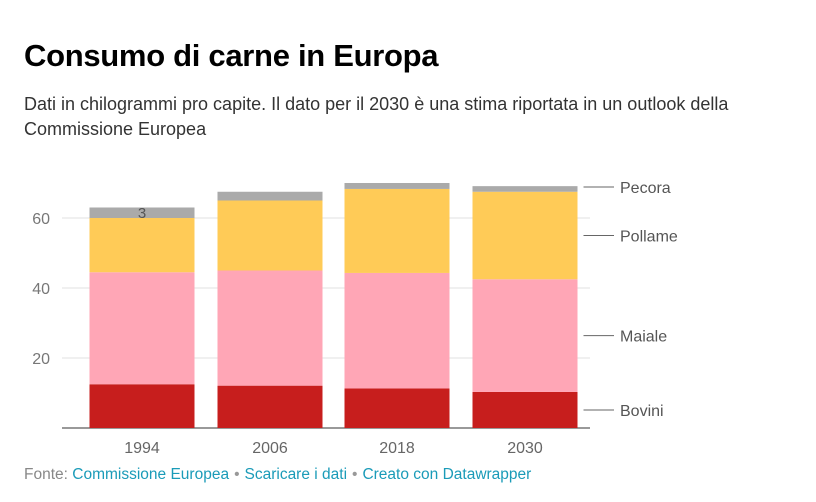 This screenshot has height=502, width=816. What do you see at coordinates (525, 448) in the screenshot?
I see `x-tick-label: 2030` at bounding box center [525, 448].